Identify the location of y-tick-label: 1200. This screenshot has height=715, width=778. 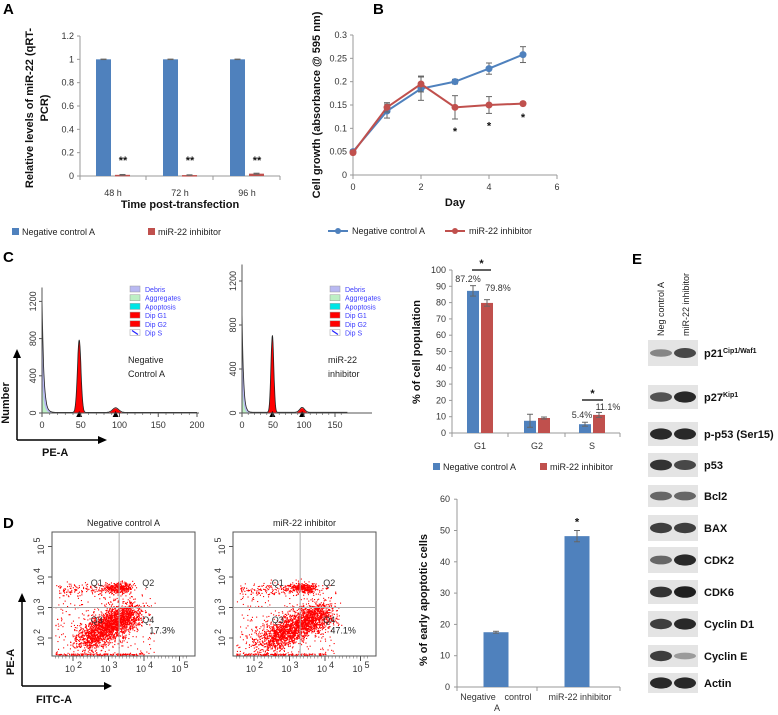
(33, 301).